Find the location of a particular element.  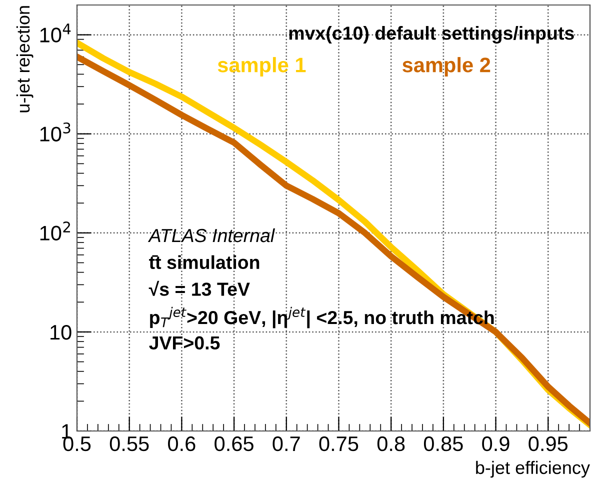

y-axis-title: u-jet rejection is located at coordinates (25, 59).